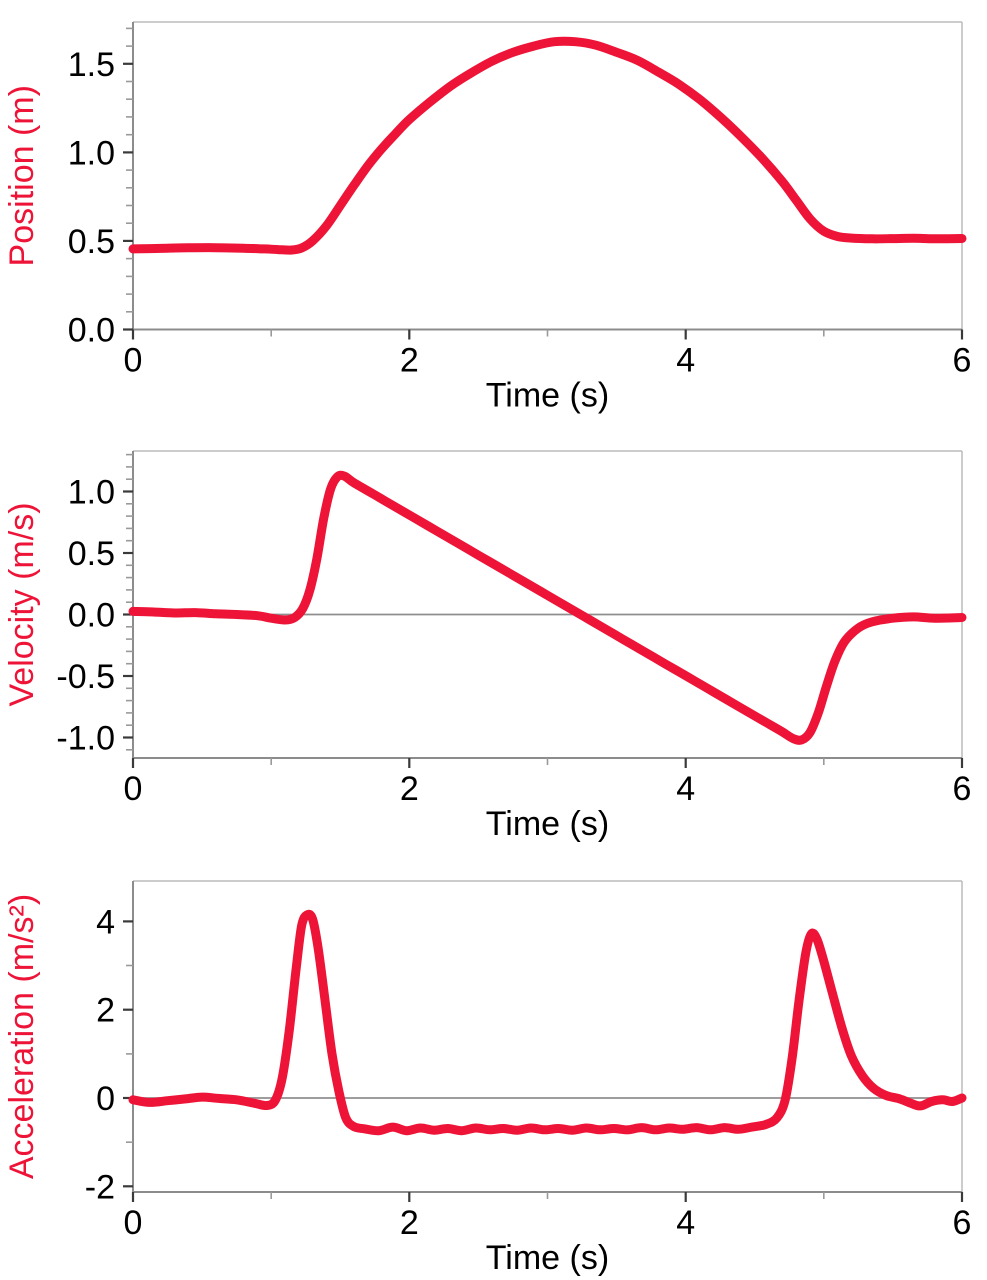 The width and height of the screenshot is (987, 1280). I want to click on y-tick-label: -0.5, so click(85, 677).